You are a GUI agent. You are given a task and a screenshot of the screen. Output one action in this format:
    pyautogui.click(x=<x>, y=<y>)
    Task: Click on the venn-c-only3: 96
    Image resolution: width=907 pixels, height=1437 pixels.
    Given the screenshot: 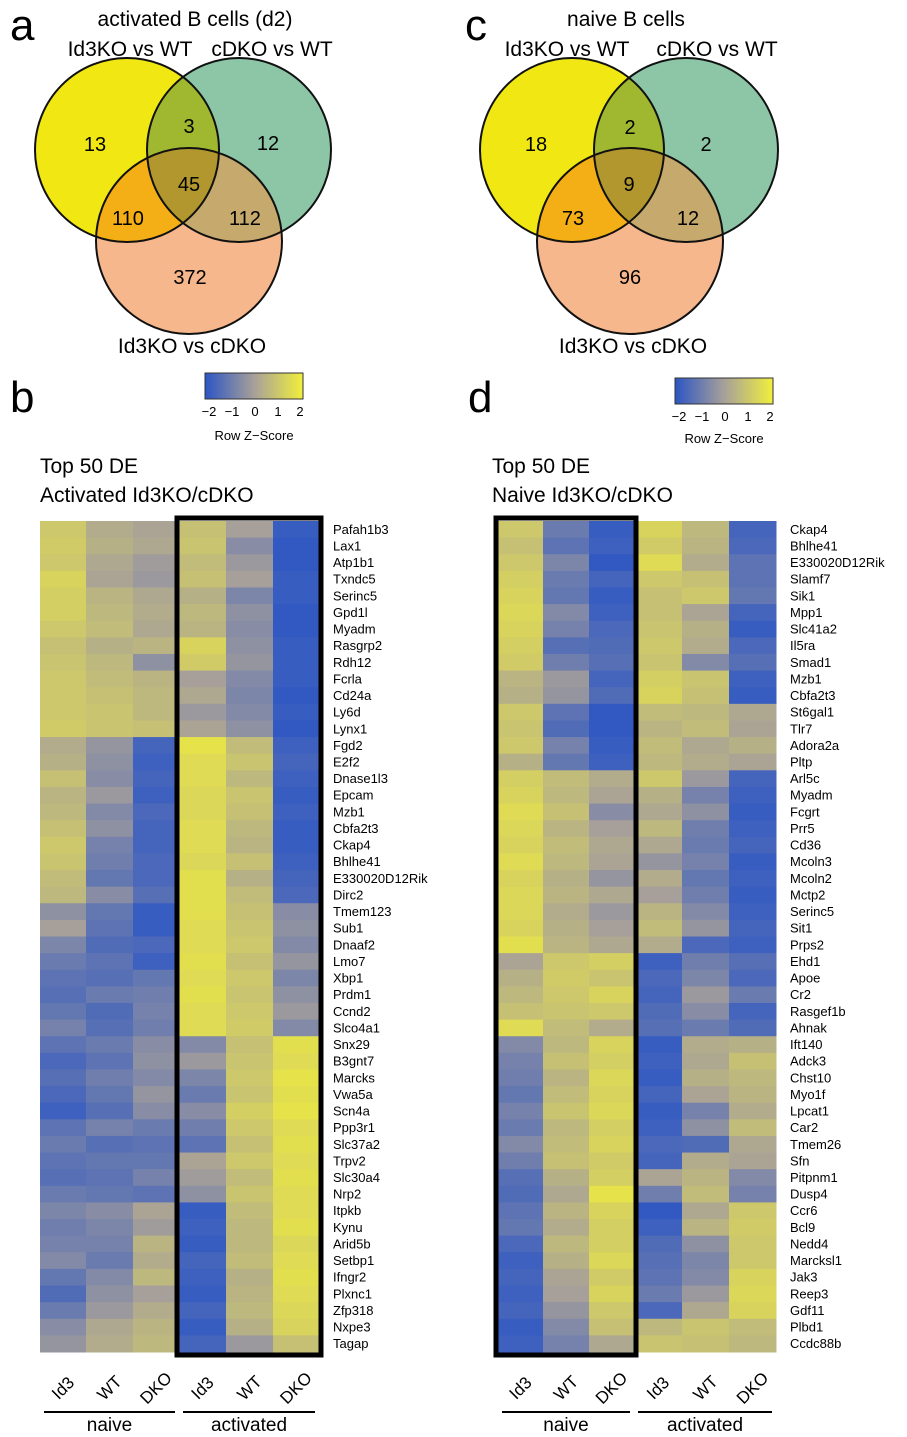 What is the action you would take?
    pyautogui.click(x=630, y=278)
    